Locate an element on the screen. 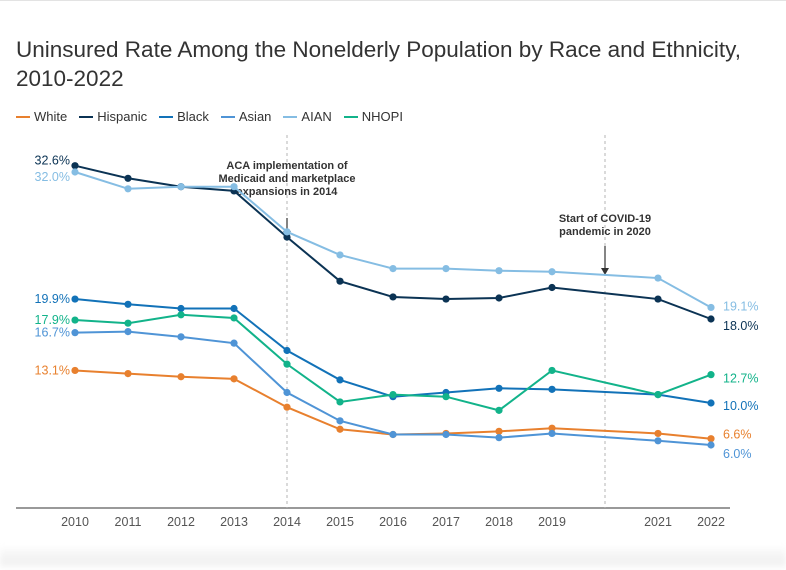  data-point-aian-2014 is located at coordinates (287, 232).